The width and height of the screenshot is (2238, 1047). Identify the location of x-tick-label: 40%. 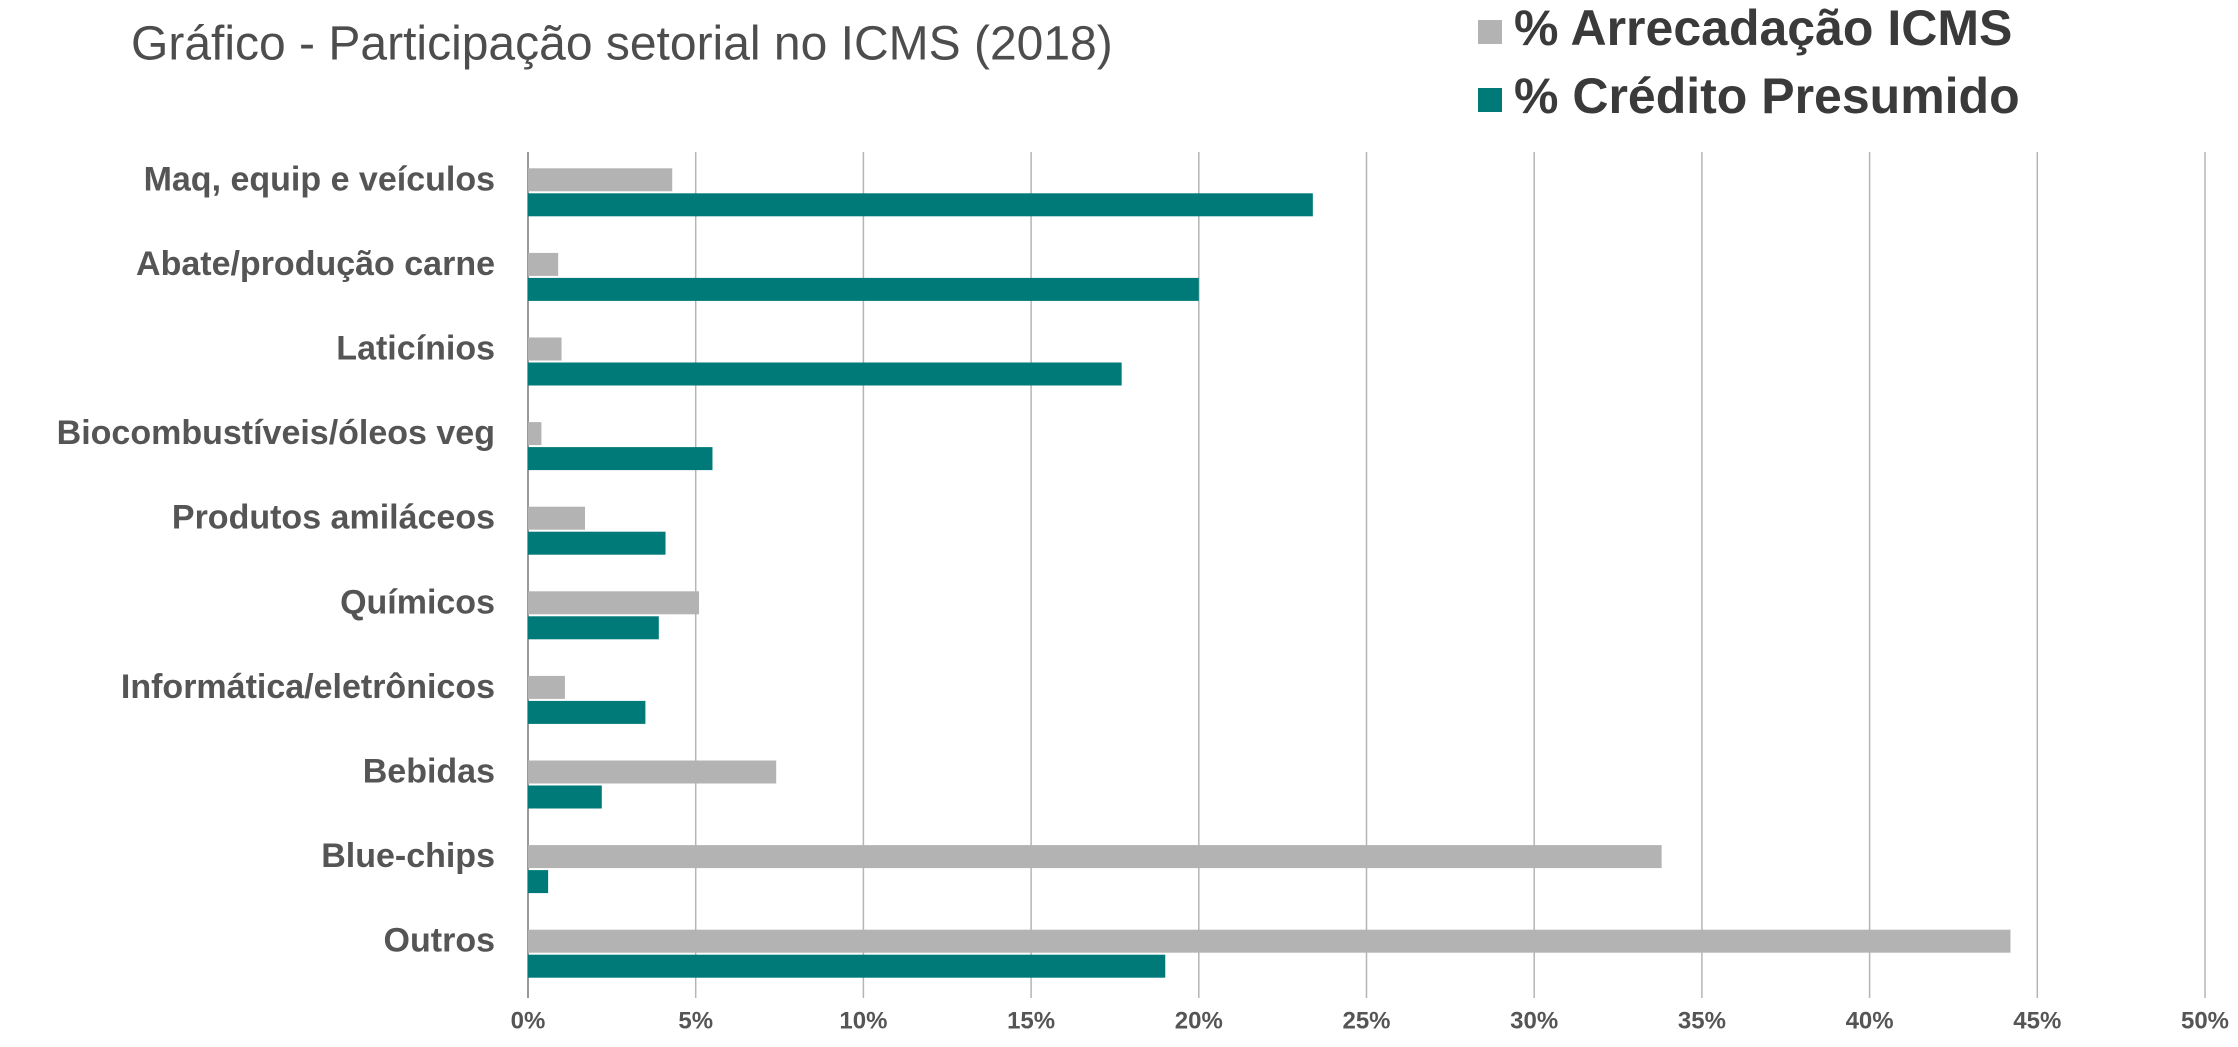
(1870, 1020).